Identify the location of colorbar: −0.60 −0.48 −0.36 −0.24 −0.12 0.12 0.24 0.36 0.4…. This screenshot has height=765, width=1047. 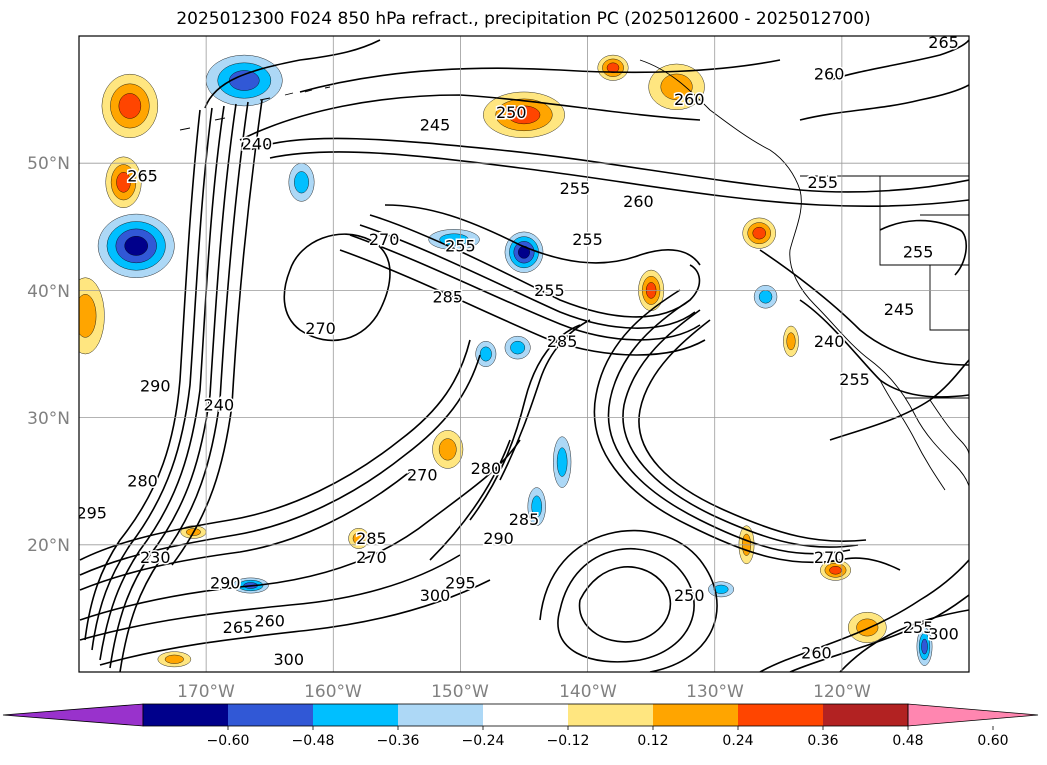
(520, 726).